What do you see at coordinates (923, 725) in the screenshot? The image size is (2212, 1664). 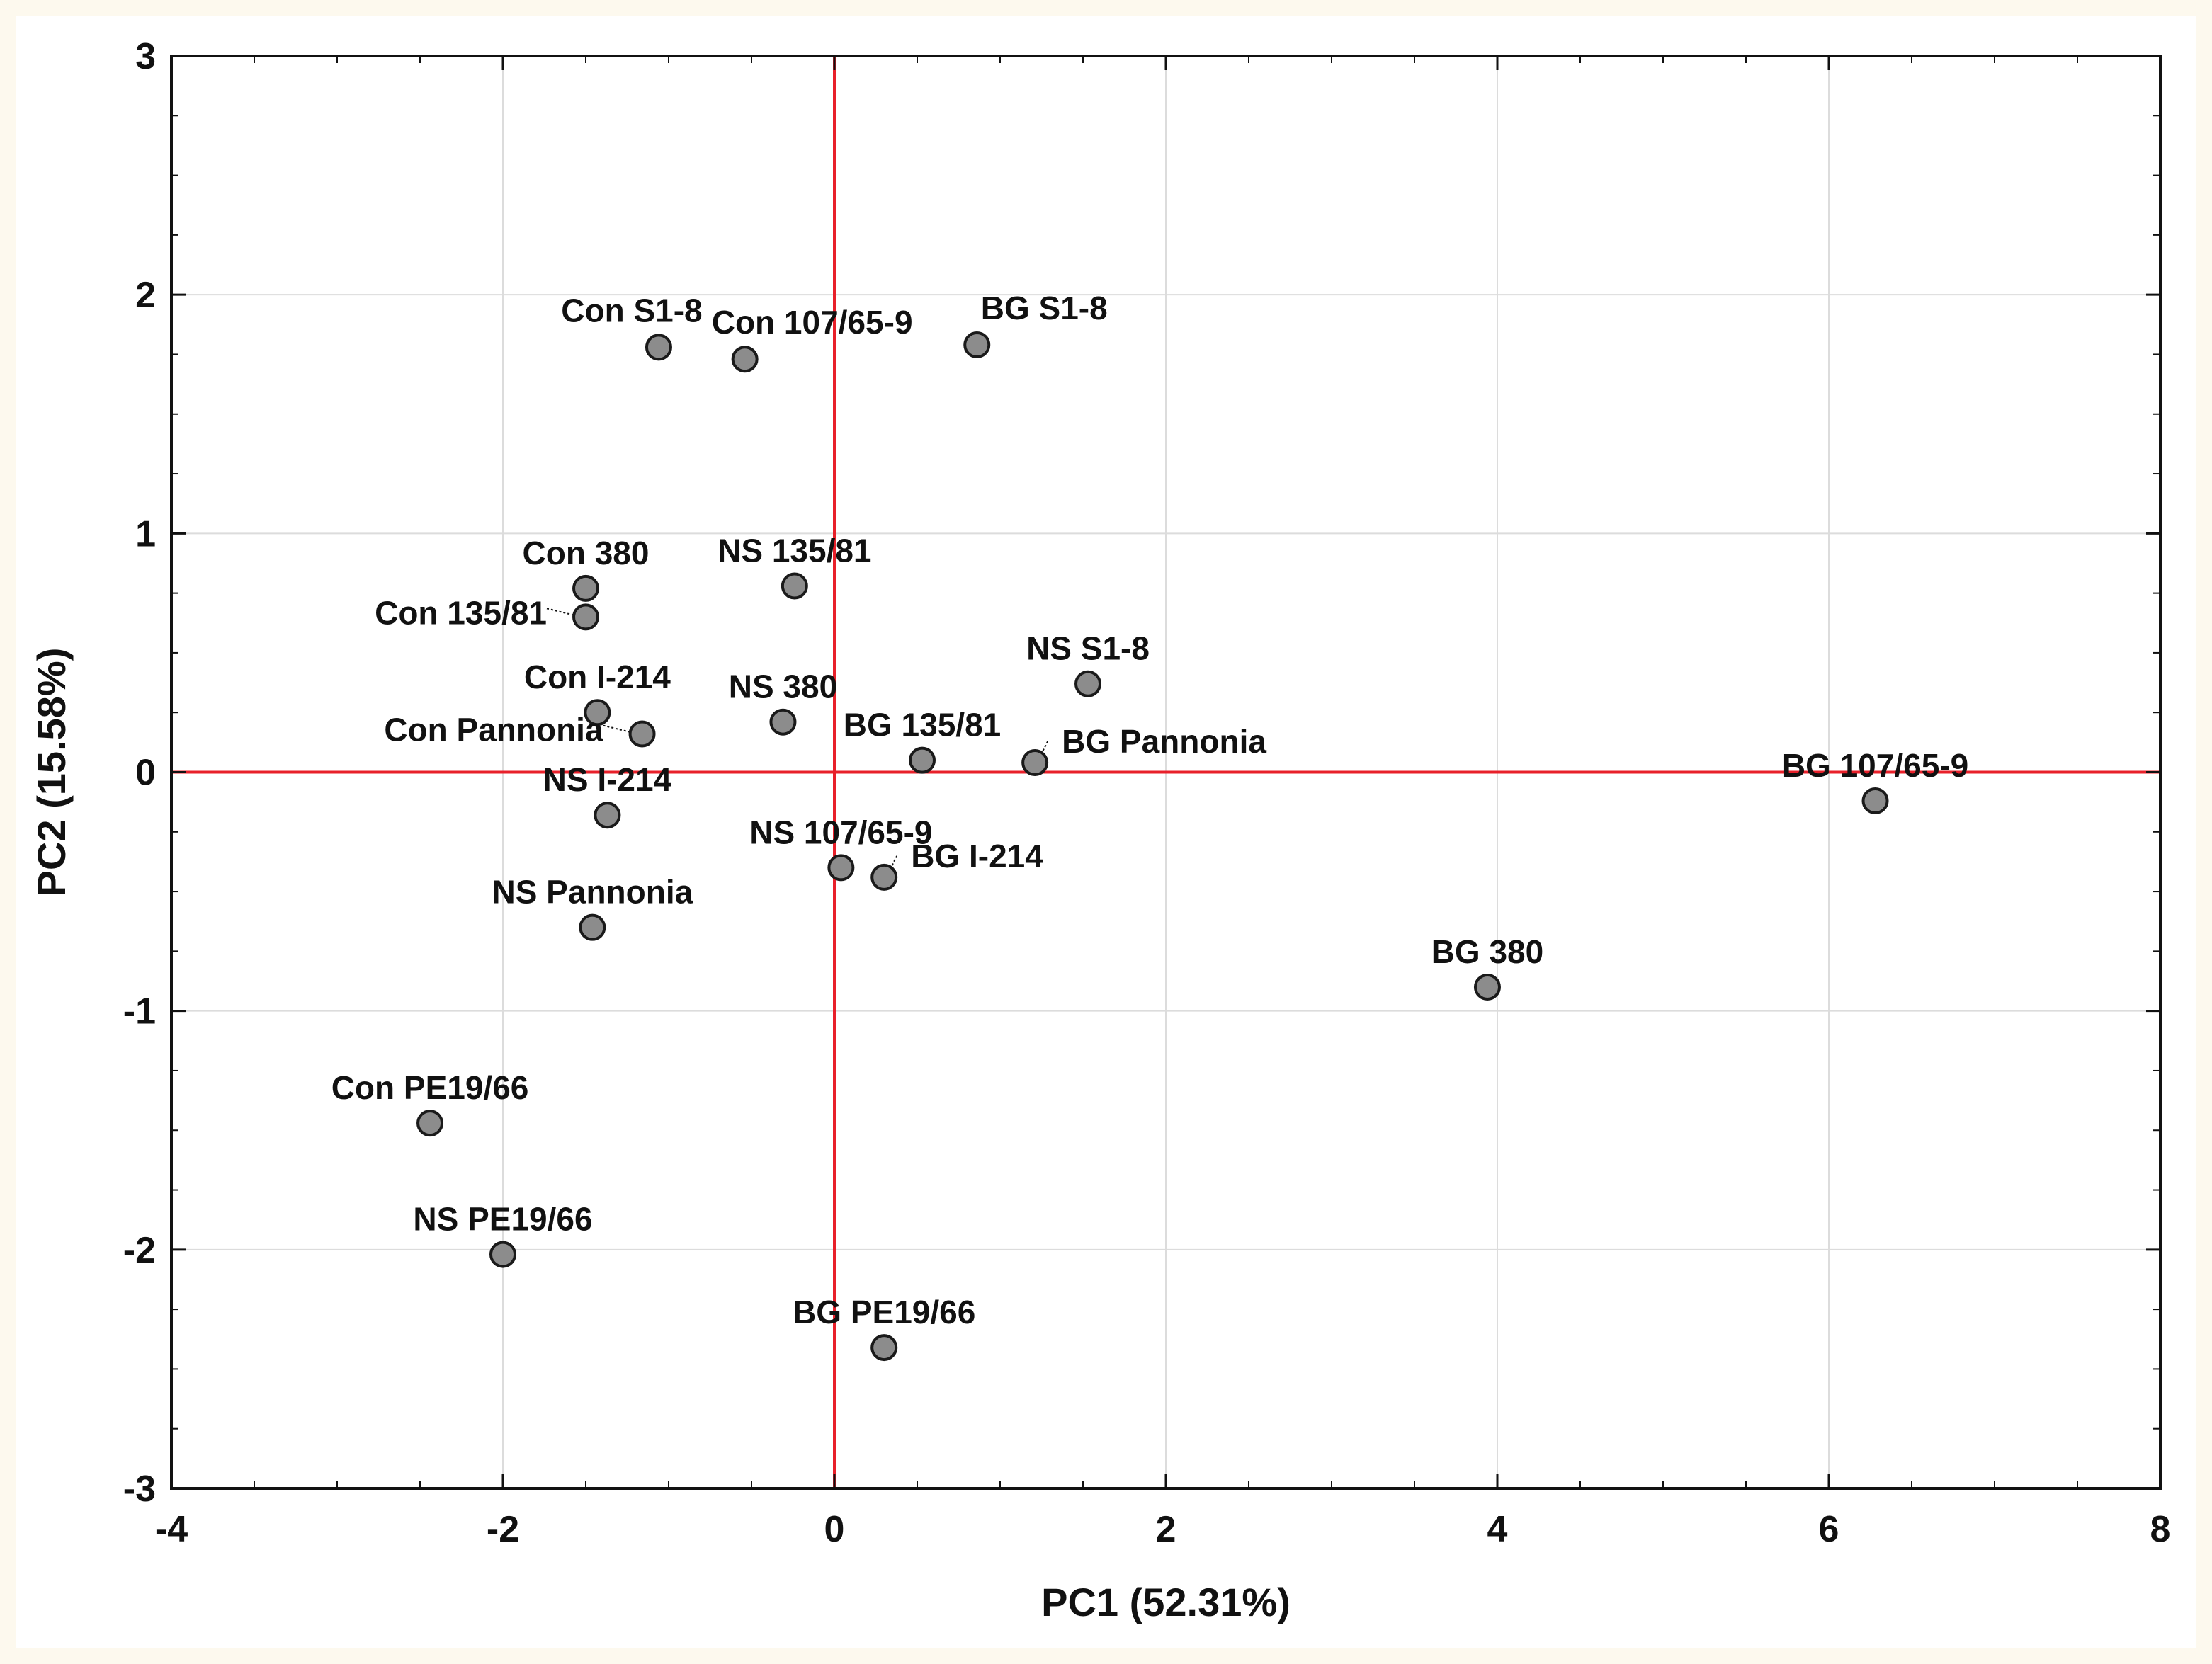 I see `point-label: BG 135/81` at bounding box center [923, 725].